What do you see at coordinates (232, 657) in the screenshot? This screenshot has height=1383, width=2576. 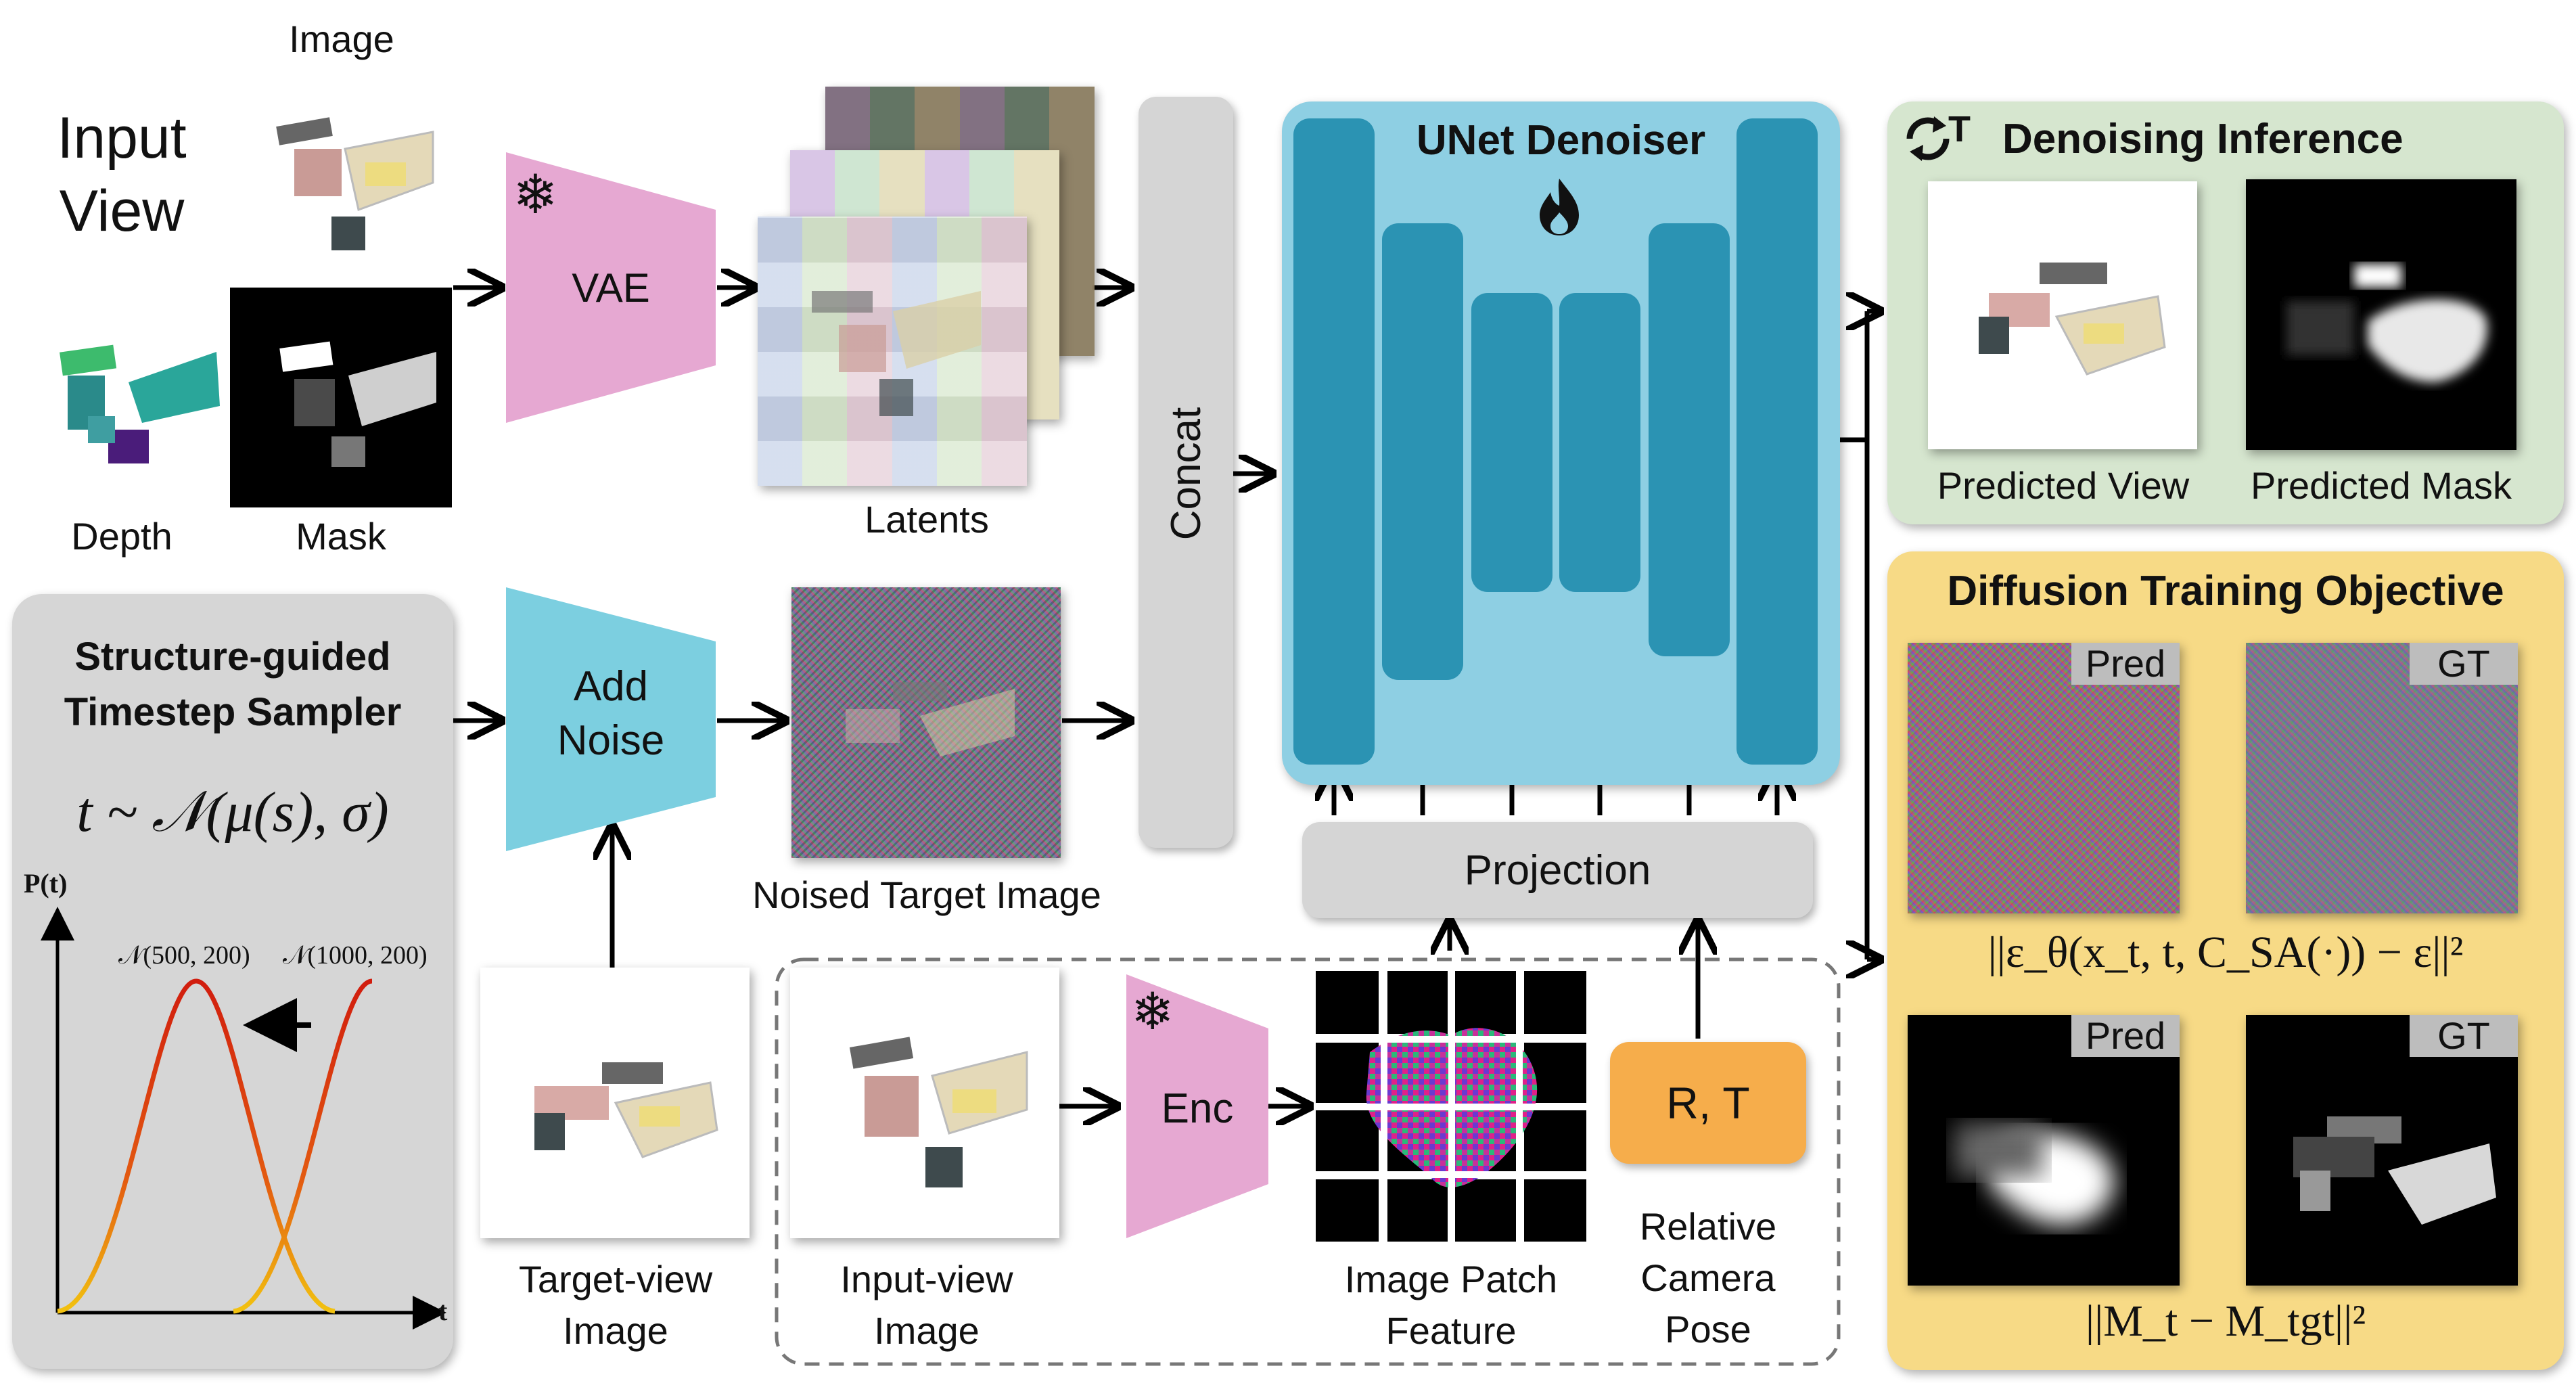 I see `sampler-title-line1: Structure-guided` at bounding box center [232, 657].